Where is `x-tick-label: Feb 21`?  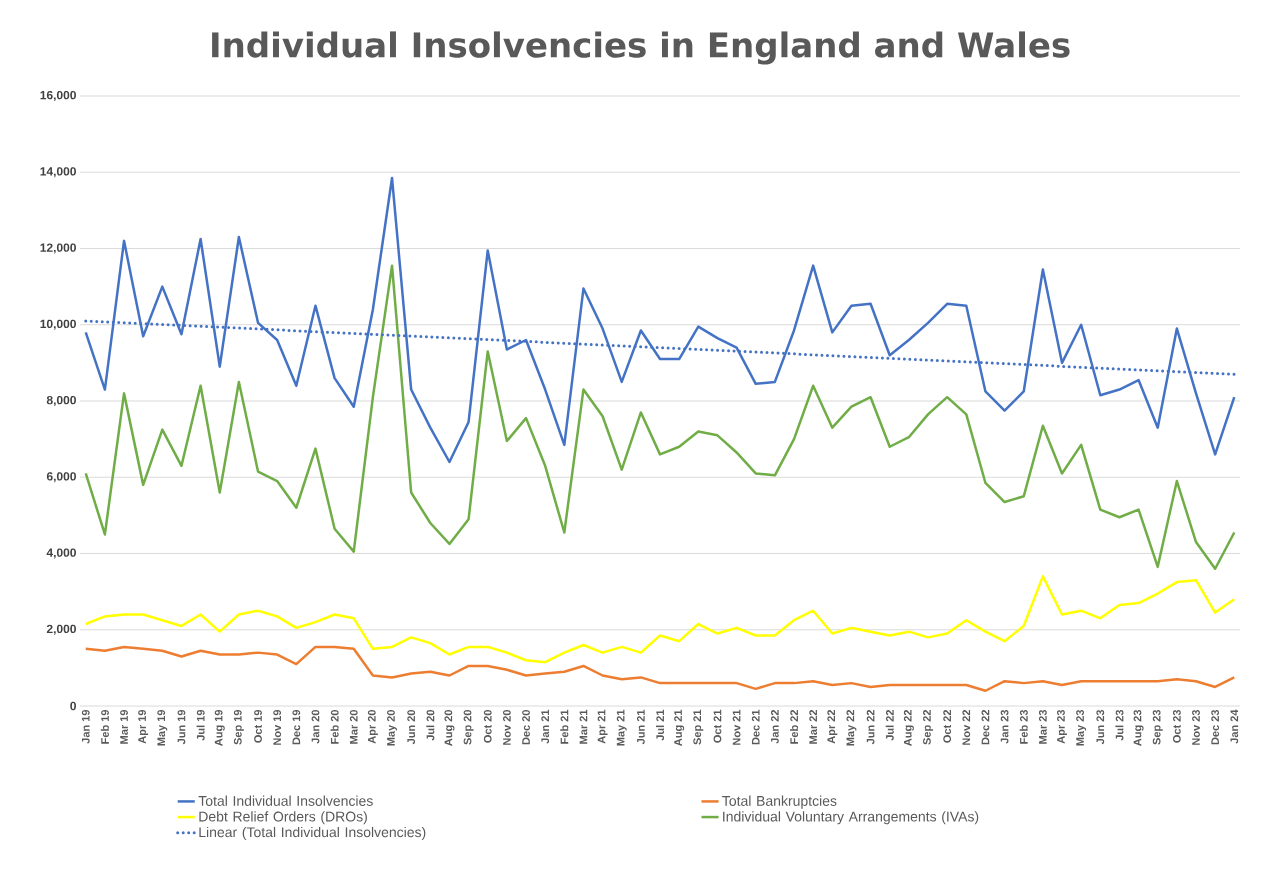 x-tick-label: Feb 21 is located at coordinates (564, 726).